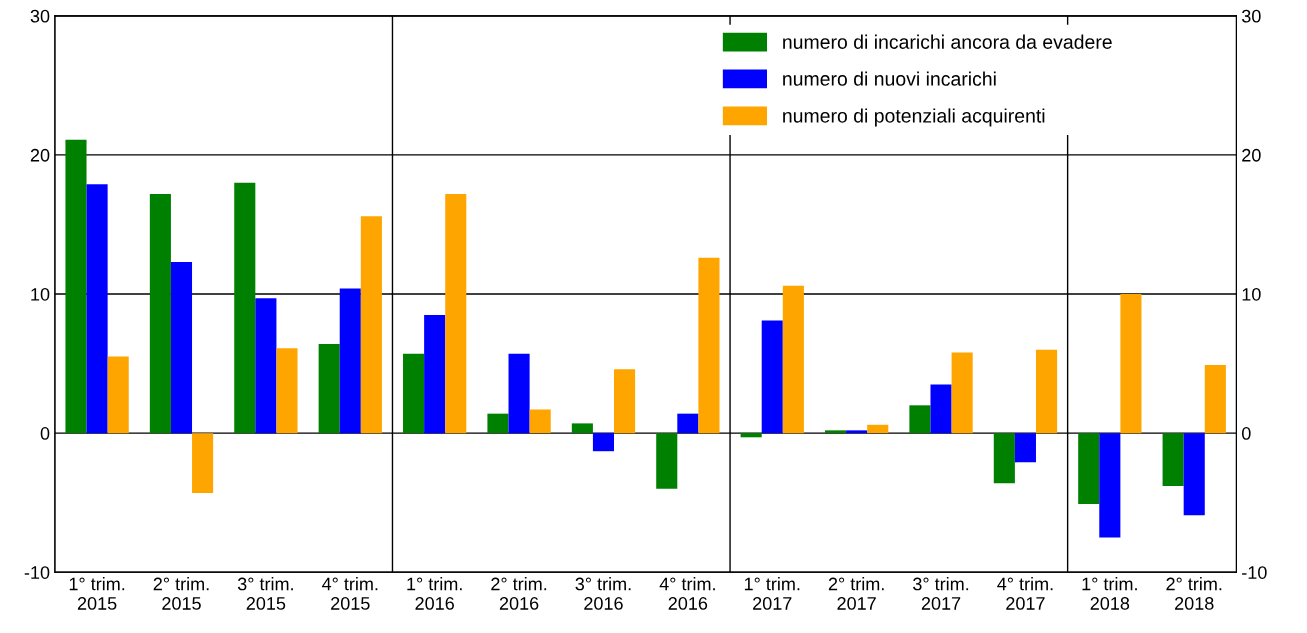 Image resolution: width=1307 pixels, height=633 pixels. Describe the element at coordinates (1254, 572) in the screenshot. I see `y2-tick-label: -10` at that location.